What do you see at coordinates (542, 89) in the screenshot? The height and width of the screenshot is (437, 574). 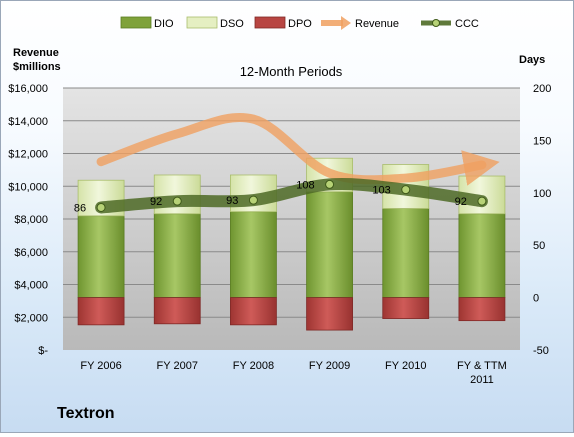 I see `right-tick-label: 200` at bounding box center [542, 89].